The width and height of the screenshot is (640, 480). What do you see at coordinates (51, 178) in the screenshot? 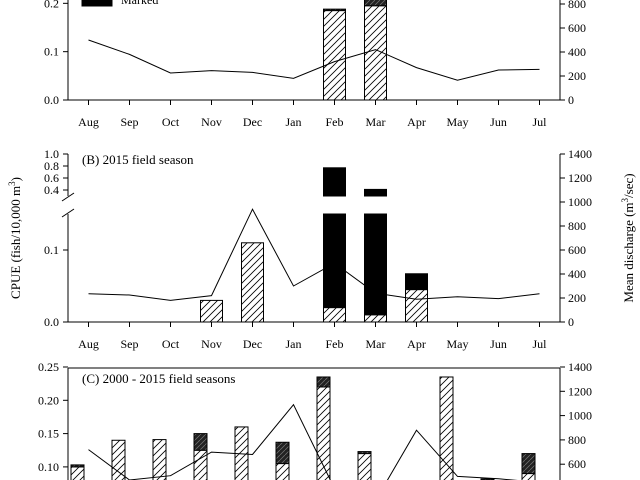
I see `y-tick-label: 0.6` at bounding box center [51, 178].